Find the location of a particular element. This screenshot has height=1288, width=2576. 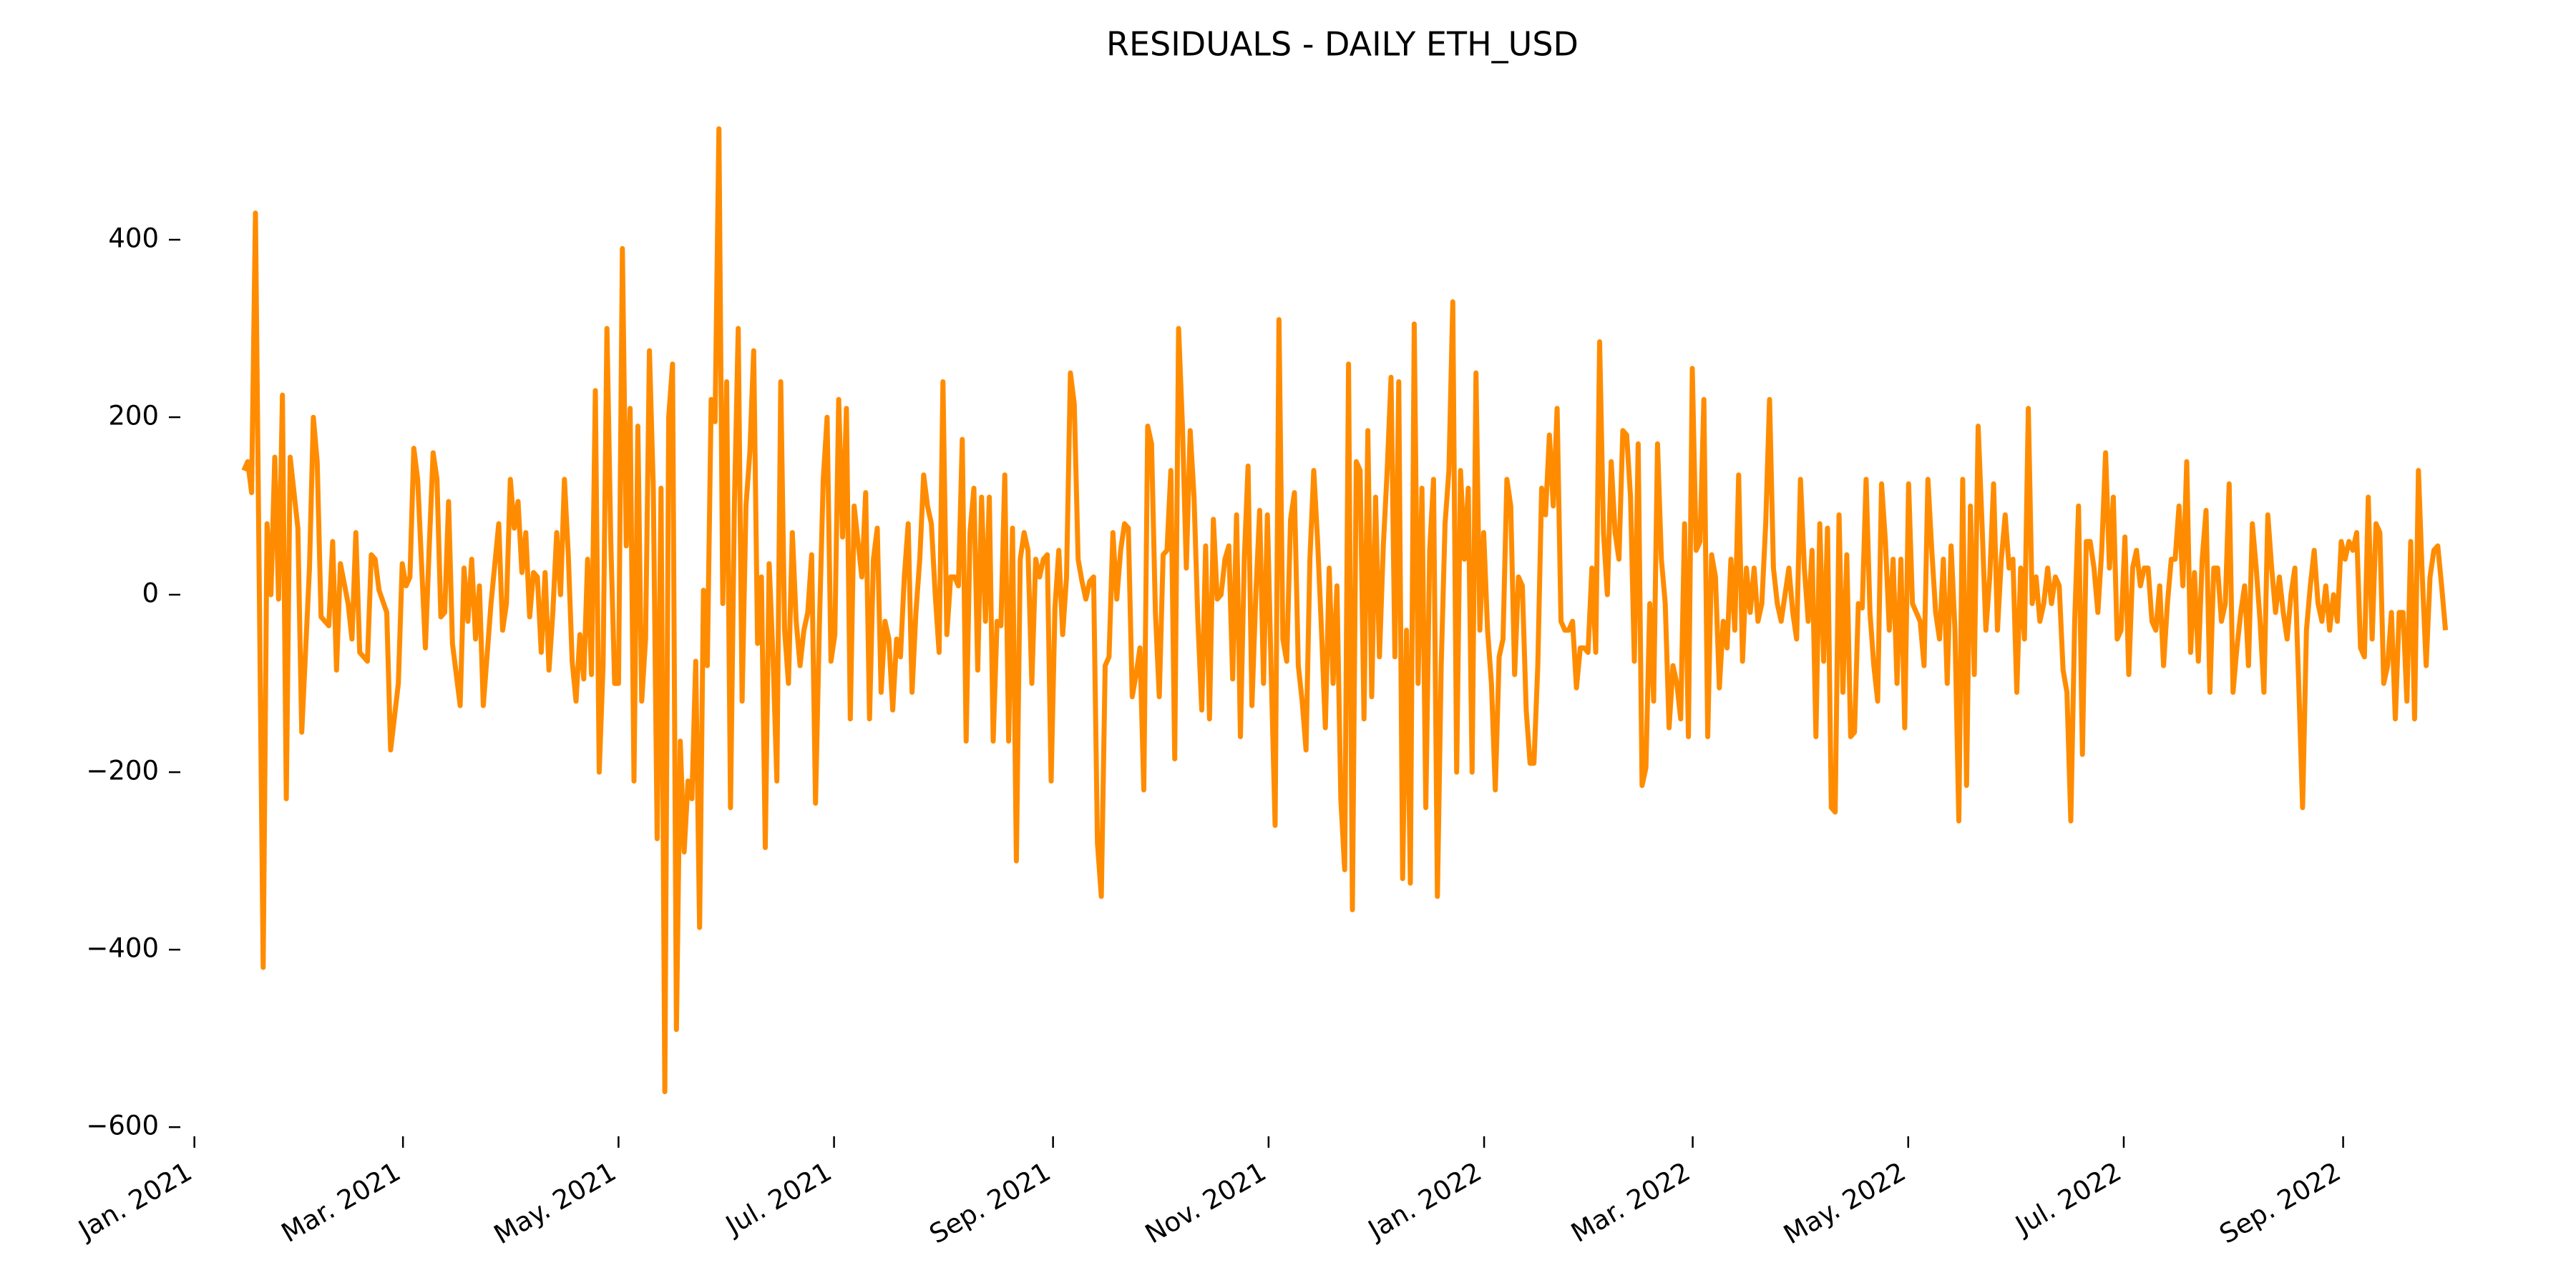

x-tick-label: Jul. 2021 is located at coordinates (778, 1198).